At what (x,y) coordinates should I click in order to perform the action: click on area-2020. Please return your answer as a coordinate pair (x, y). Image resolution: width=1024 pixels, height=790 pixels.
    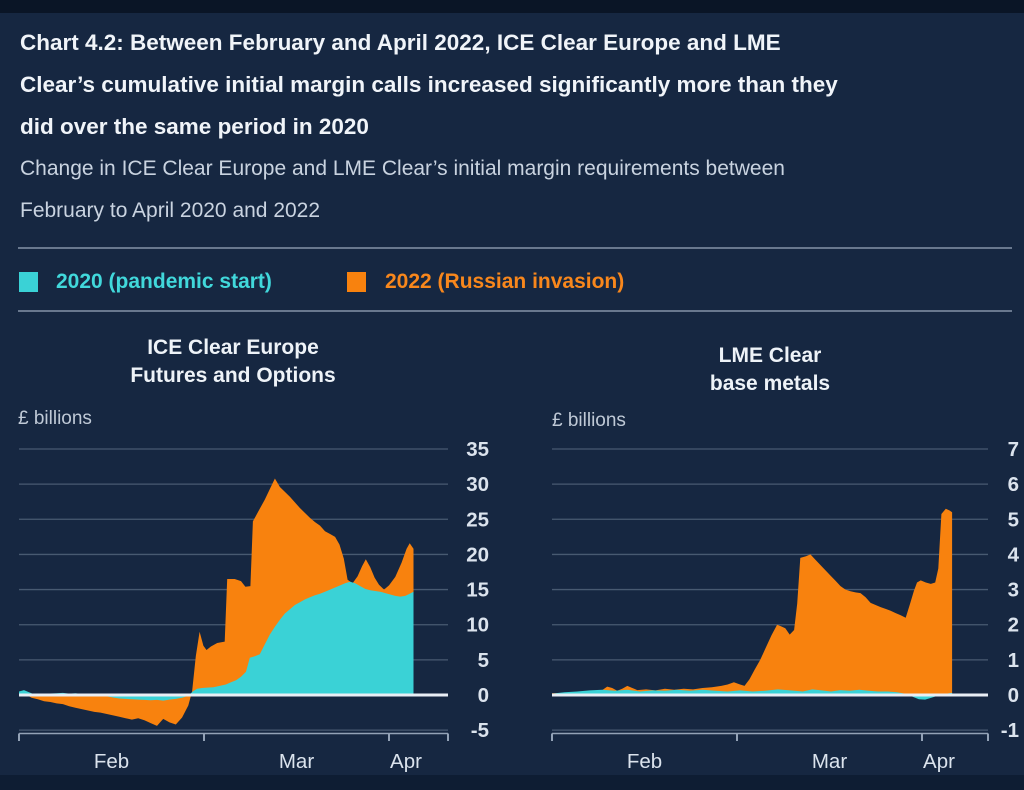
    Looking at the image, I should click on (216, 641).